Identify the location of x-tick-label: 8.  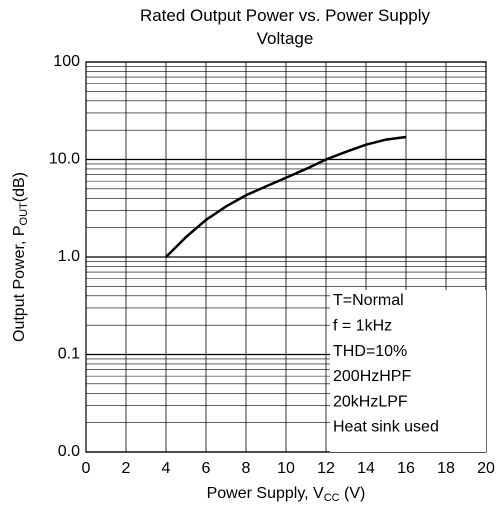
(246, 468).